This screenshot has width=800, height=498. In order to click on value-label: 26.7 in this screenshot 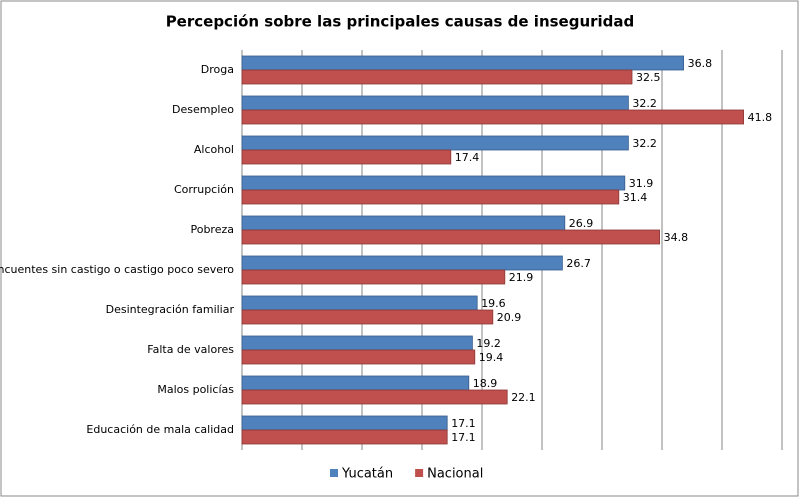, I will do `click(578, 263)`.